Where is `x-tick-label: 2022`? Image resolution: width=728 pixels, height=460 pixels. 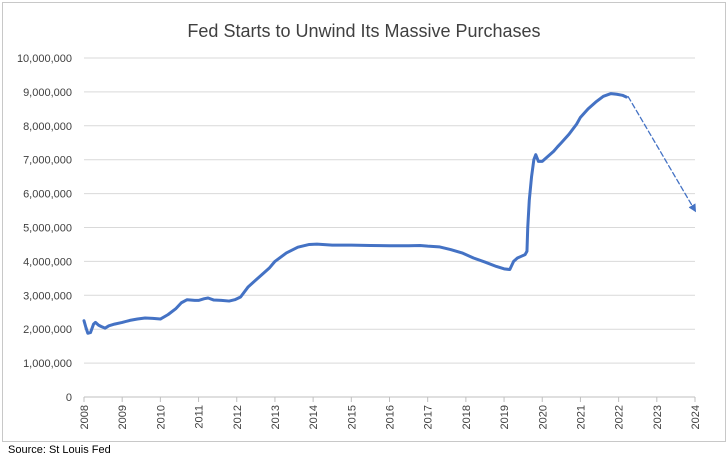 x-tick-label: 2022 is located at coordinates (620, 417).